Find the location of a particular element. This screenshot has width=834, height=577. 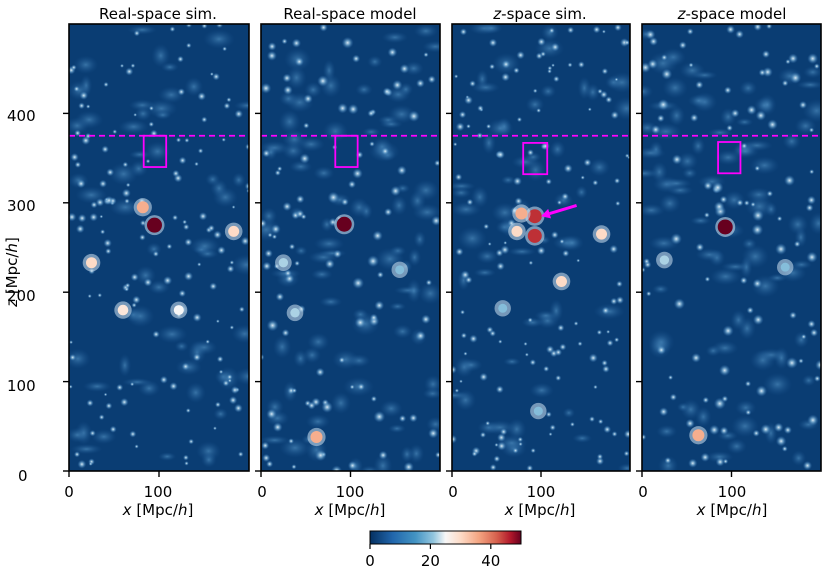

y-tick-label: 400 is located at coordinates (21, 116).